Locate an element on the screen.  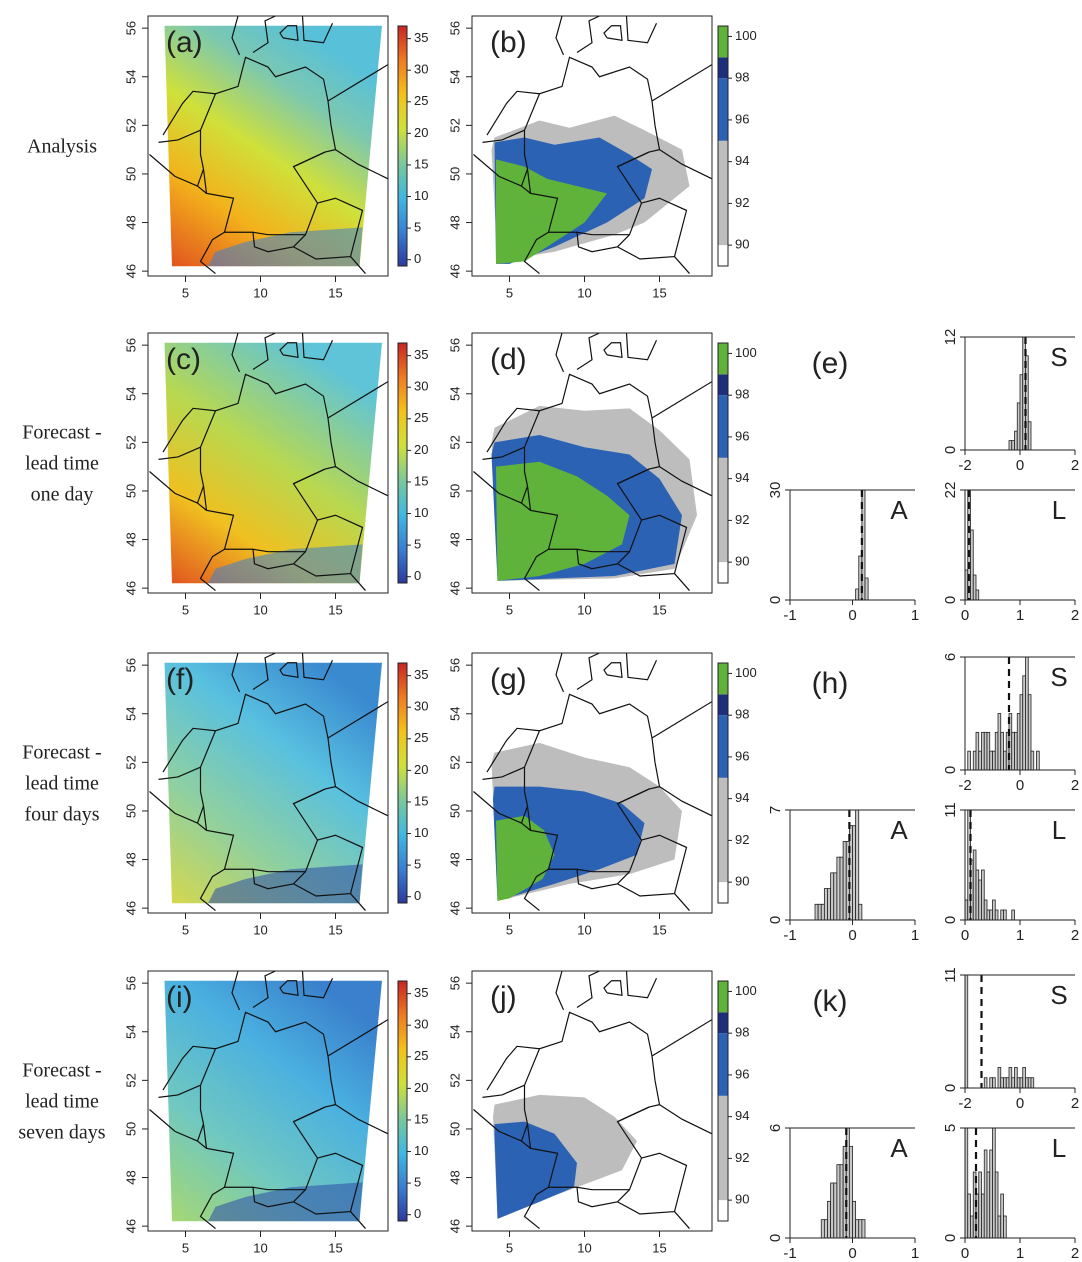
colorbar-fill is located at coordinates (402, 1101).